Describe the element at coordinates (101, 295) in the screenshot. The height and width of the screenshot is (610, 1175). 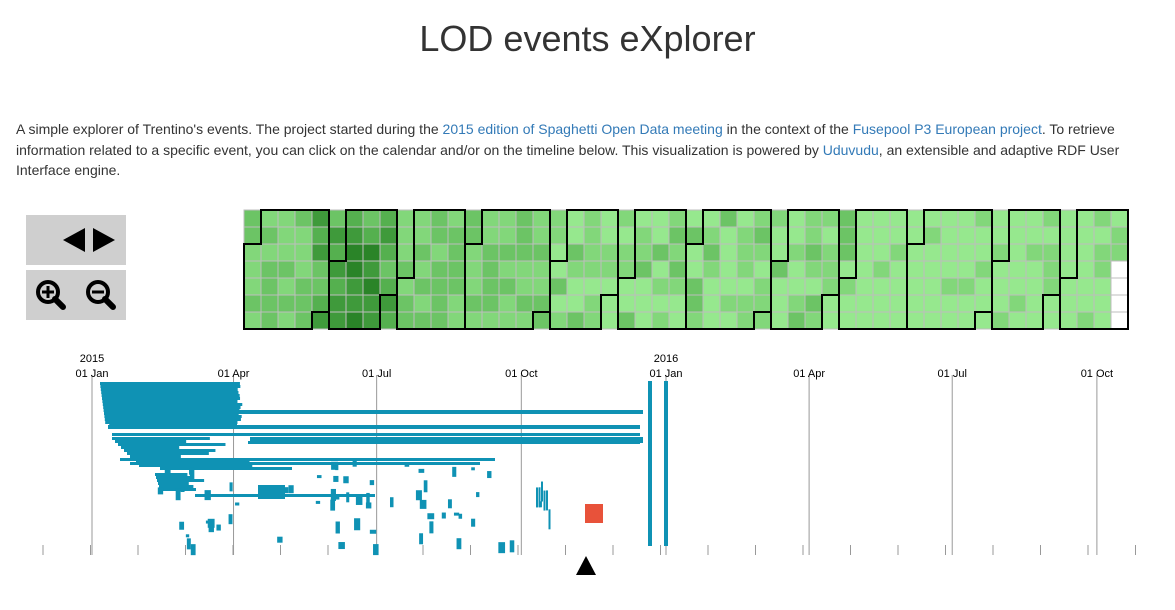
I see `zoom-out-icon` at that location.